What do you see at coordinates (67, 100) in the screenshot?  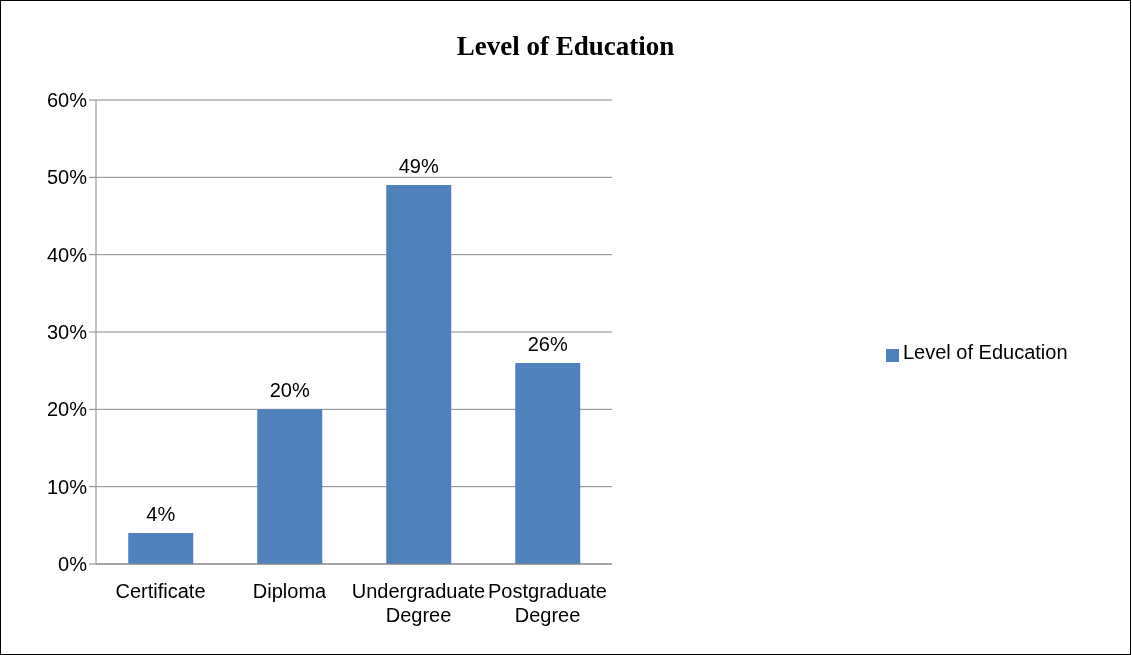 I see `y-tick-label: 60%` at bounding box center [67, 100].